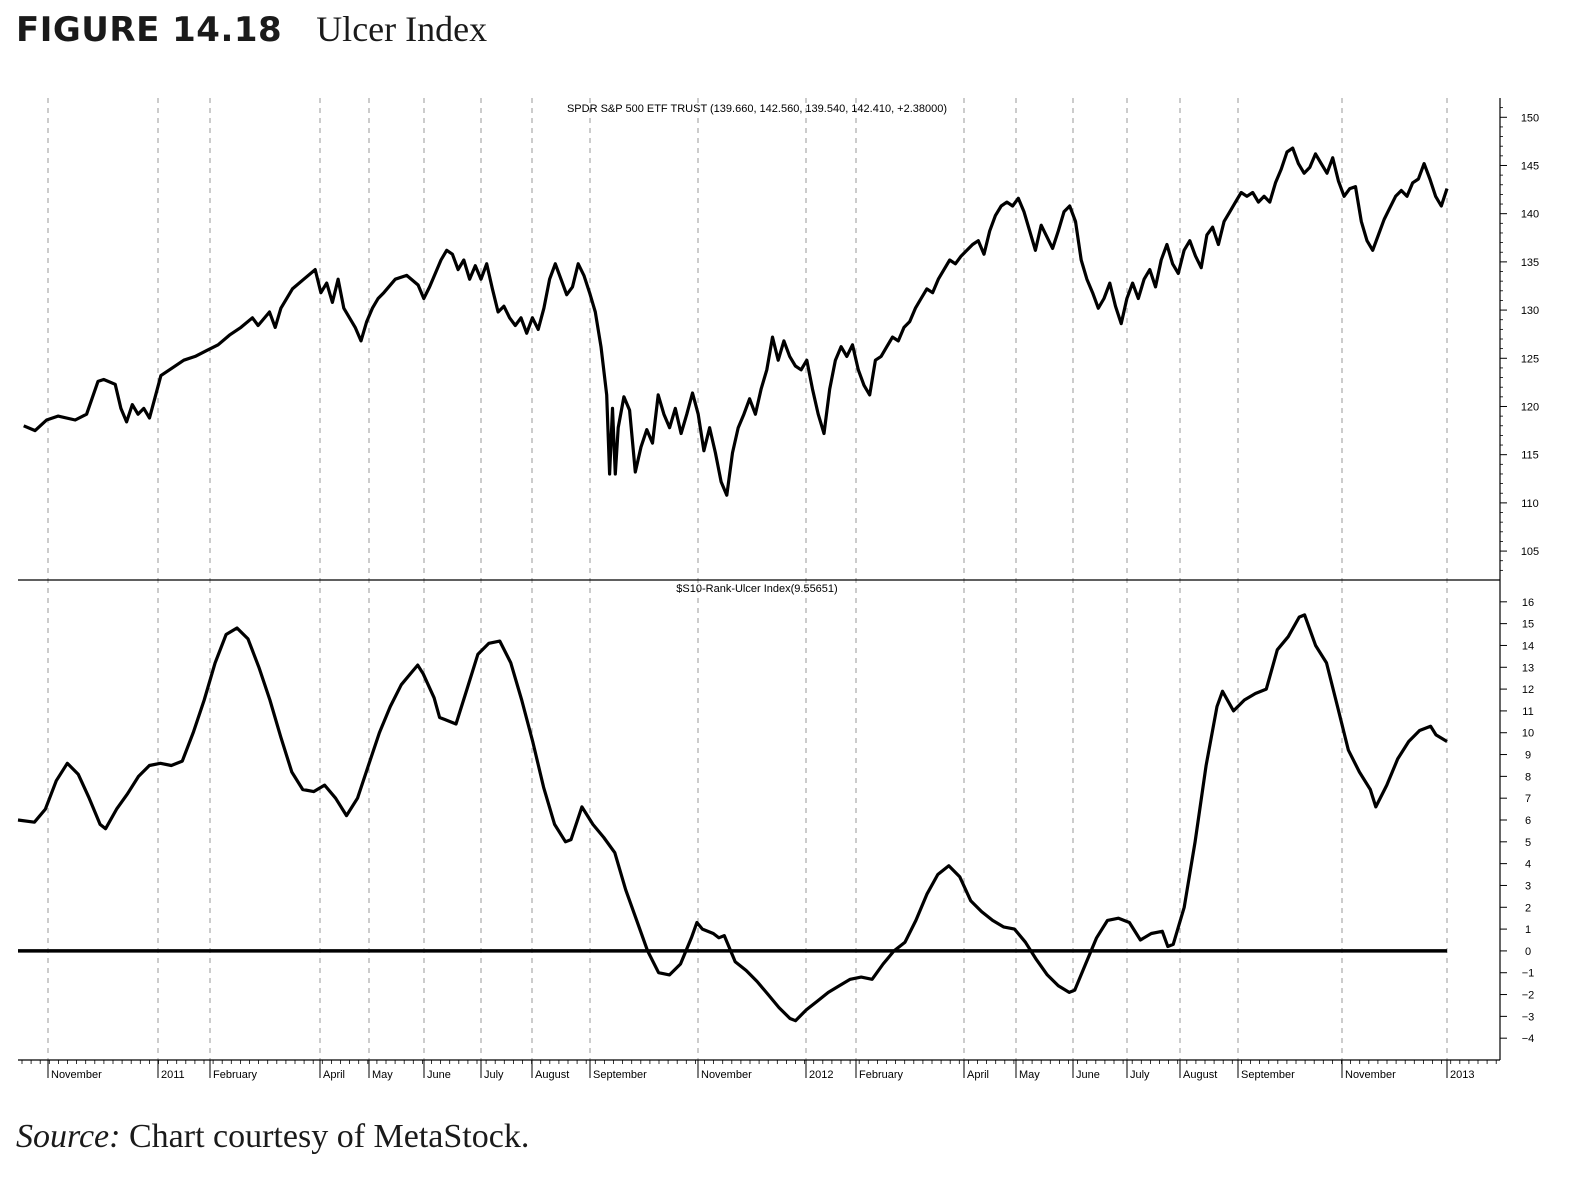 The image size is (1595, 1193). What do you see at coordinates (1530, 504) in the screenshot?
I see `y-tick-label: 110` at bounding box center [1530, 504].